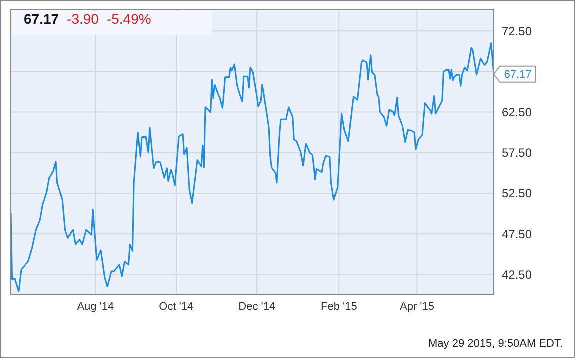 Image resolution: width=575 pixels, height=358 pixels. Describe the element at coordinates (518, 75) in the screenshot. I see `annotation: 67.17` at that location.